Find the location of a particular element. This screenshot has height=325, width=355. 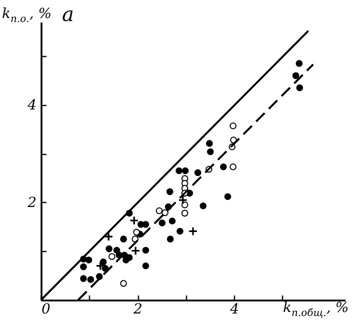

x-tick-label: 4 is located at coordinates (234, 310).